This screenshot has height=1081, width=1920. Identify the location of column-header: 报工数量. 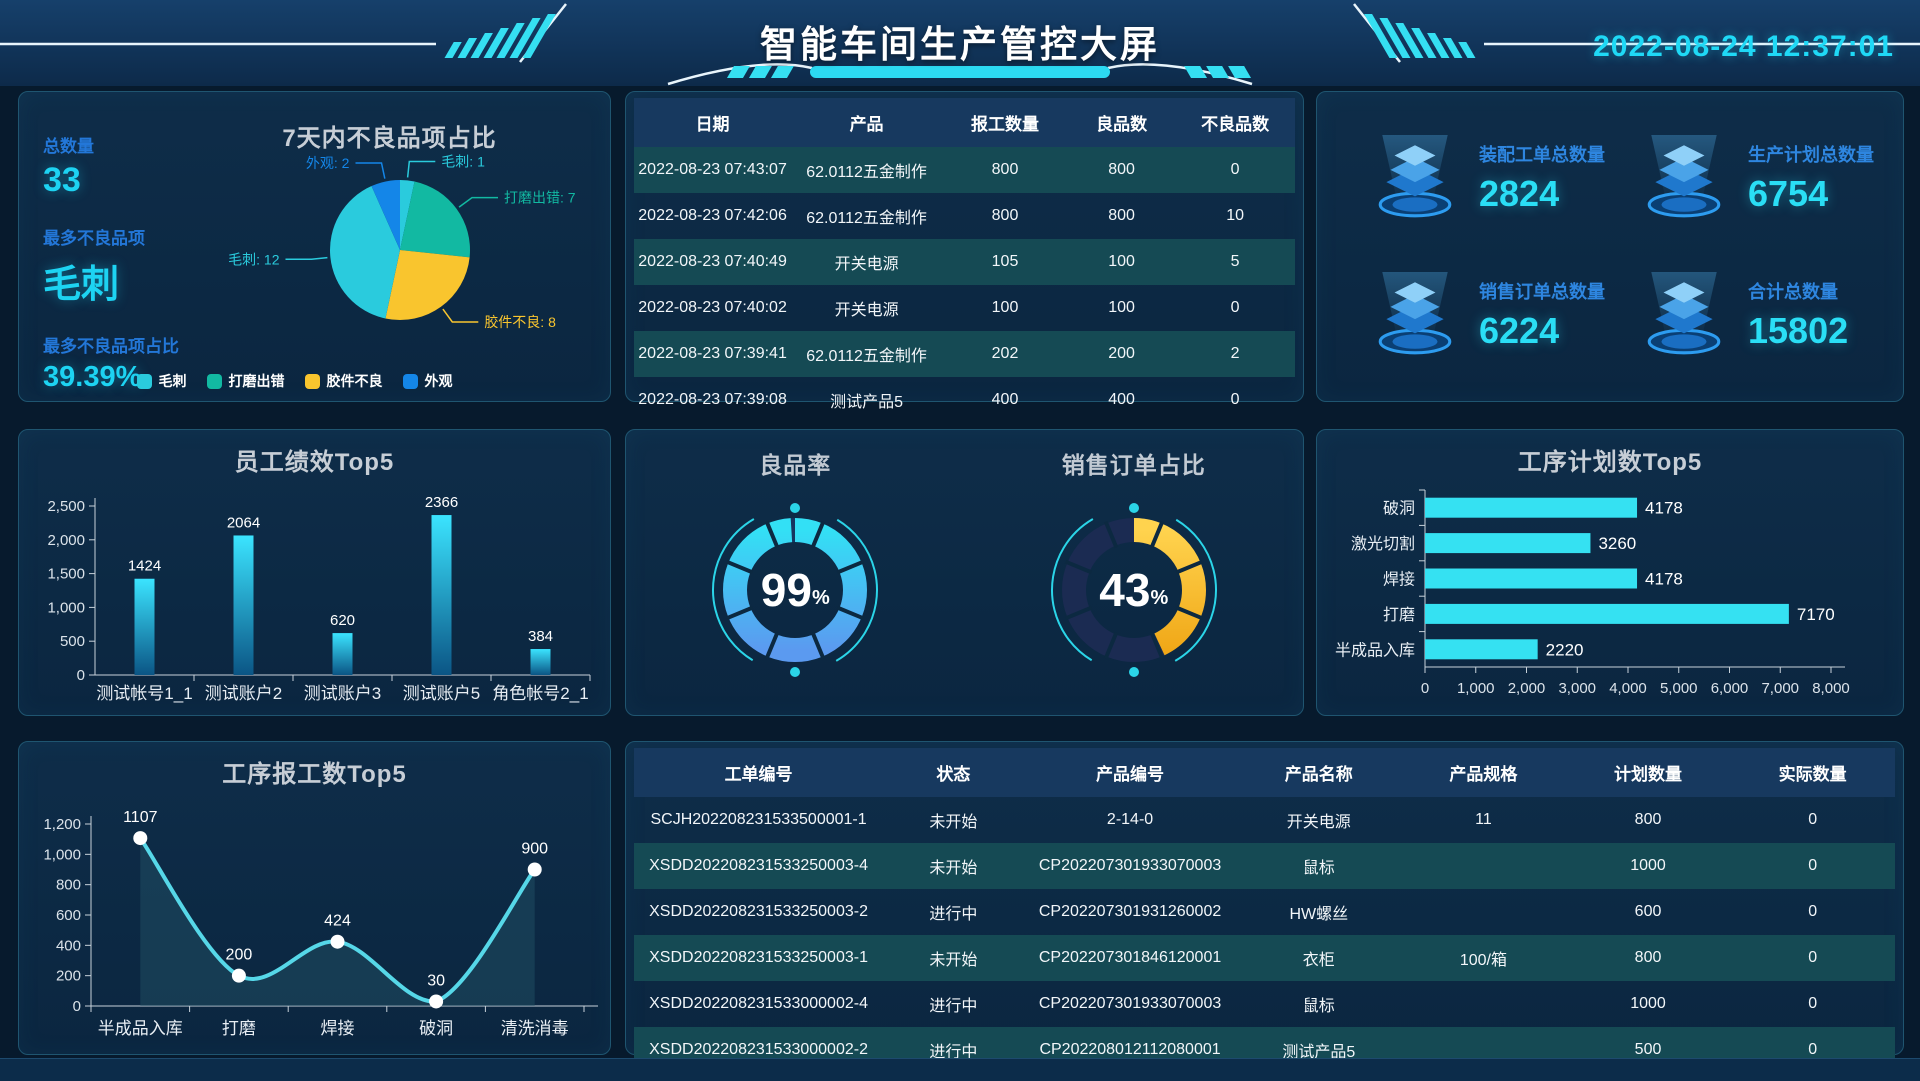
(1005, 122).